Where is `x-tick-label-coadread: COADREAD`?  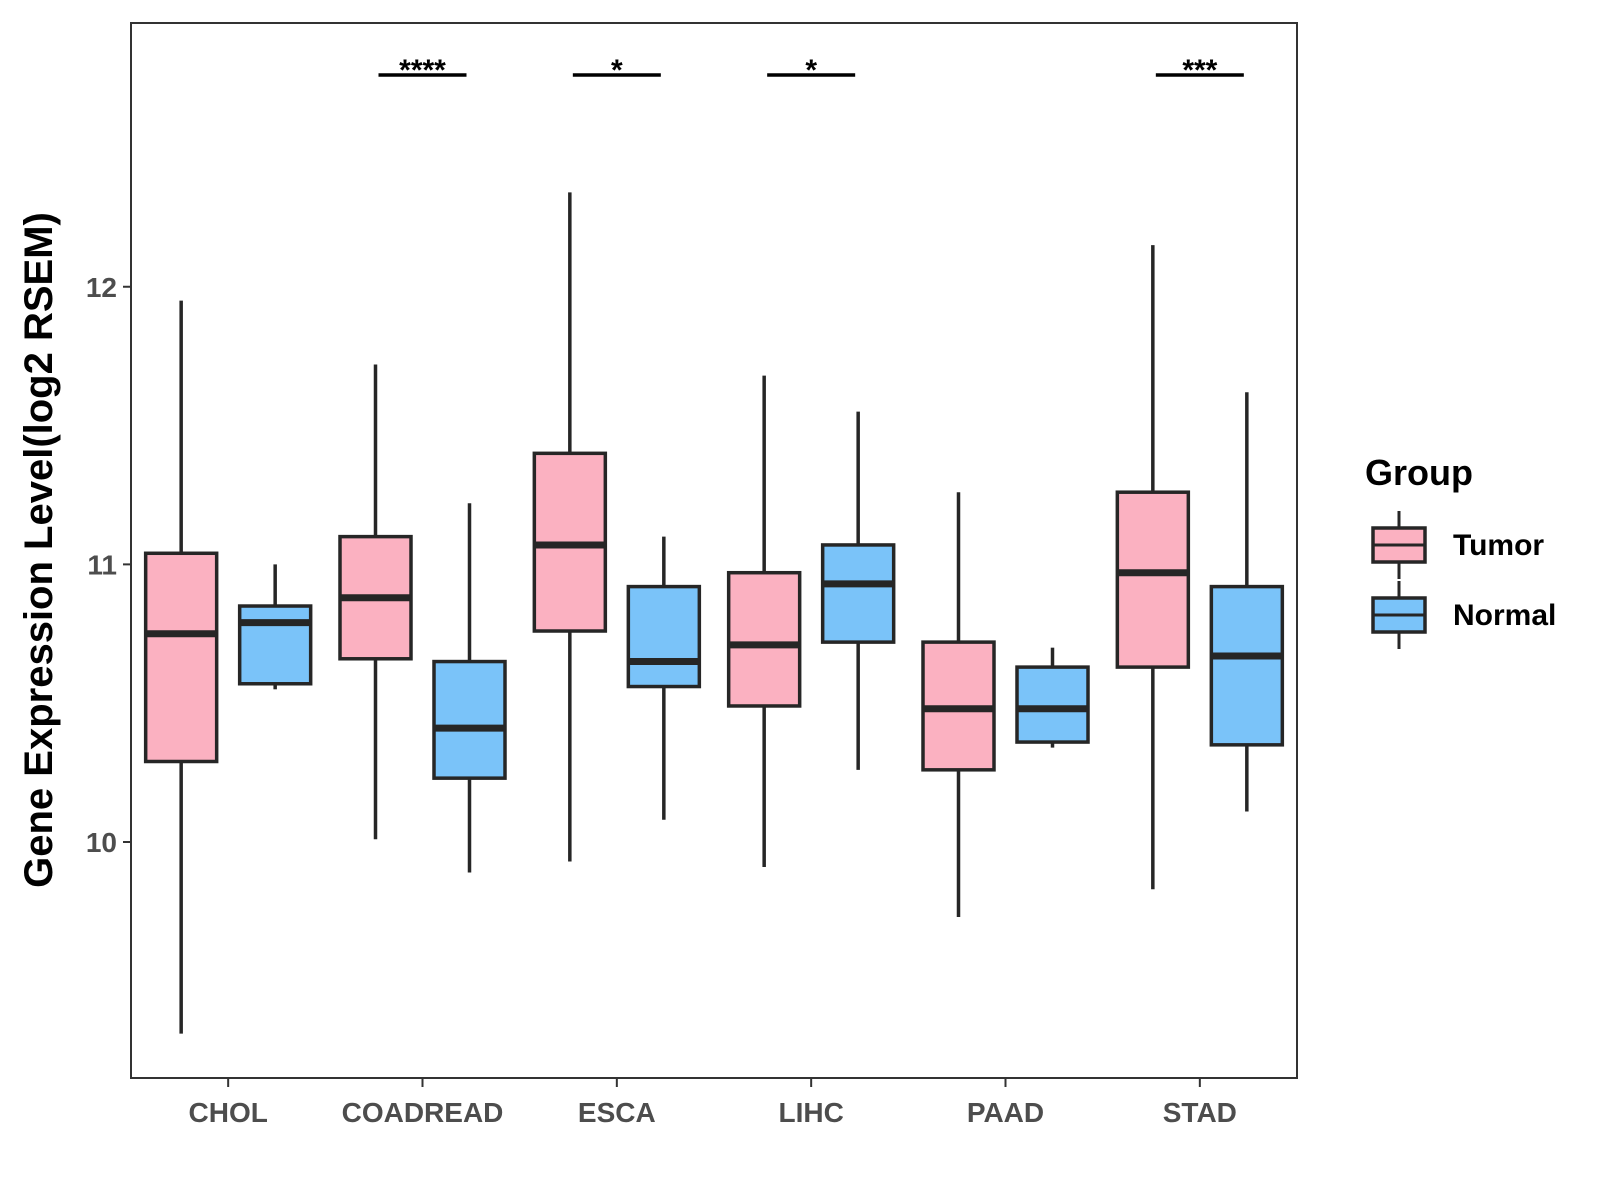 x-tick-label-coadread: COADREAD is located at coordinates (423, 1112).